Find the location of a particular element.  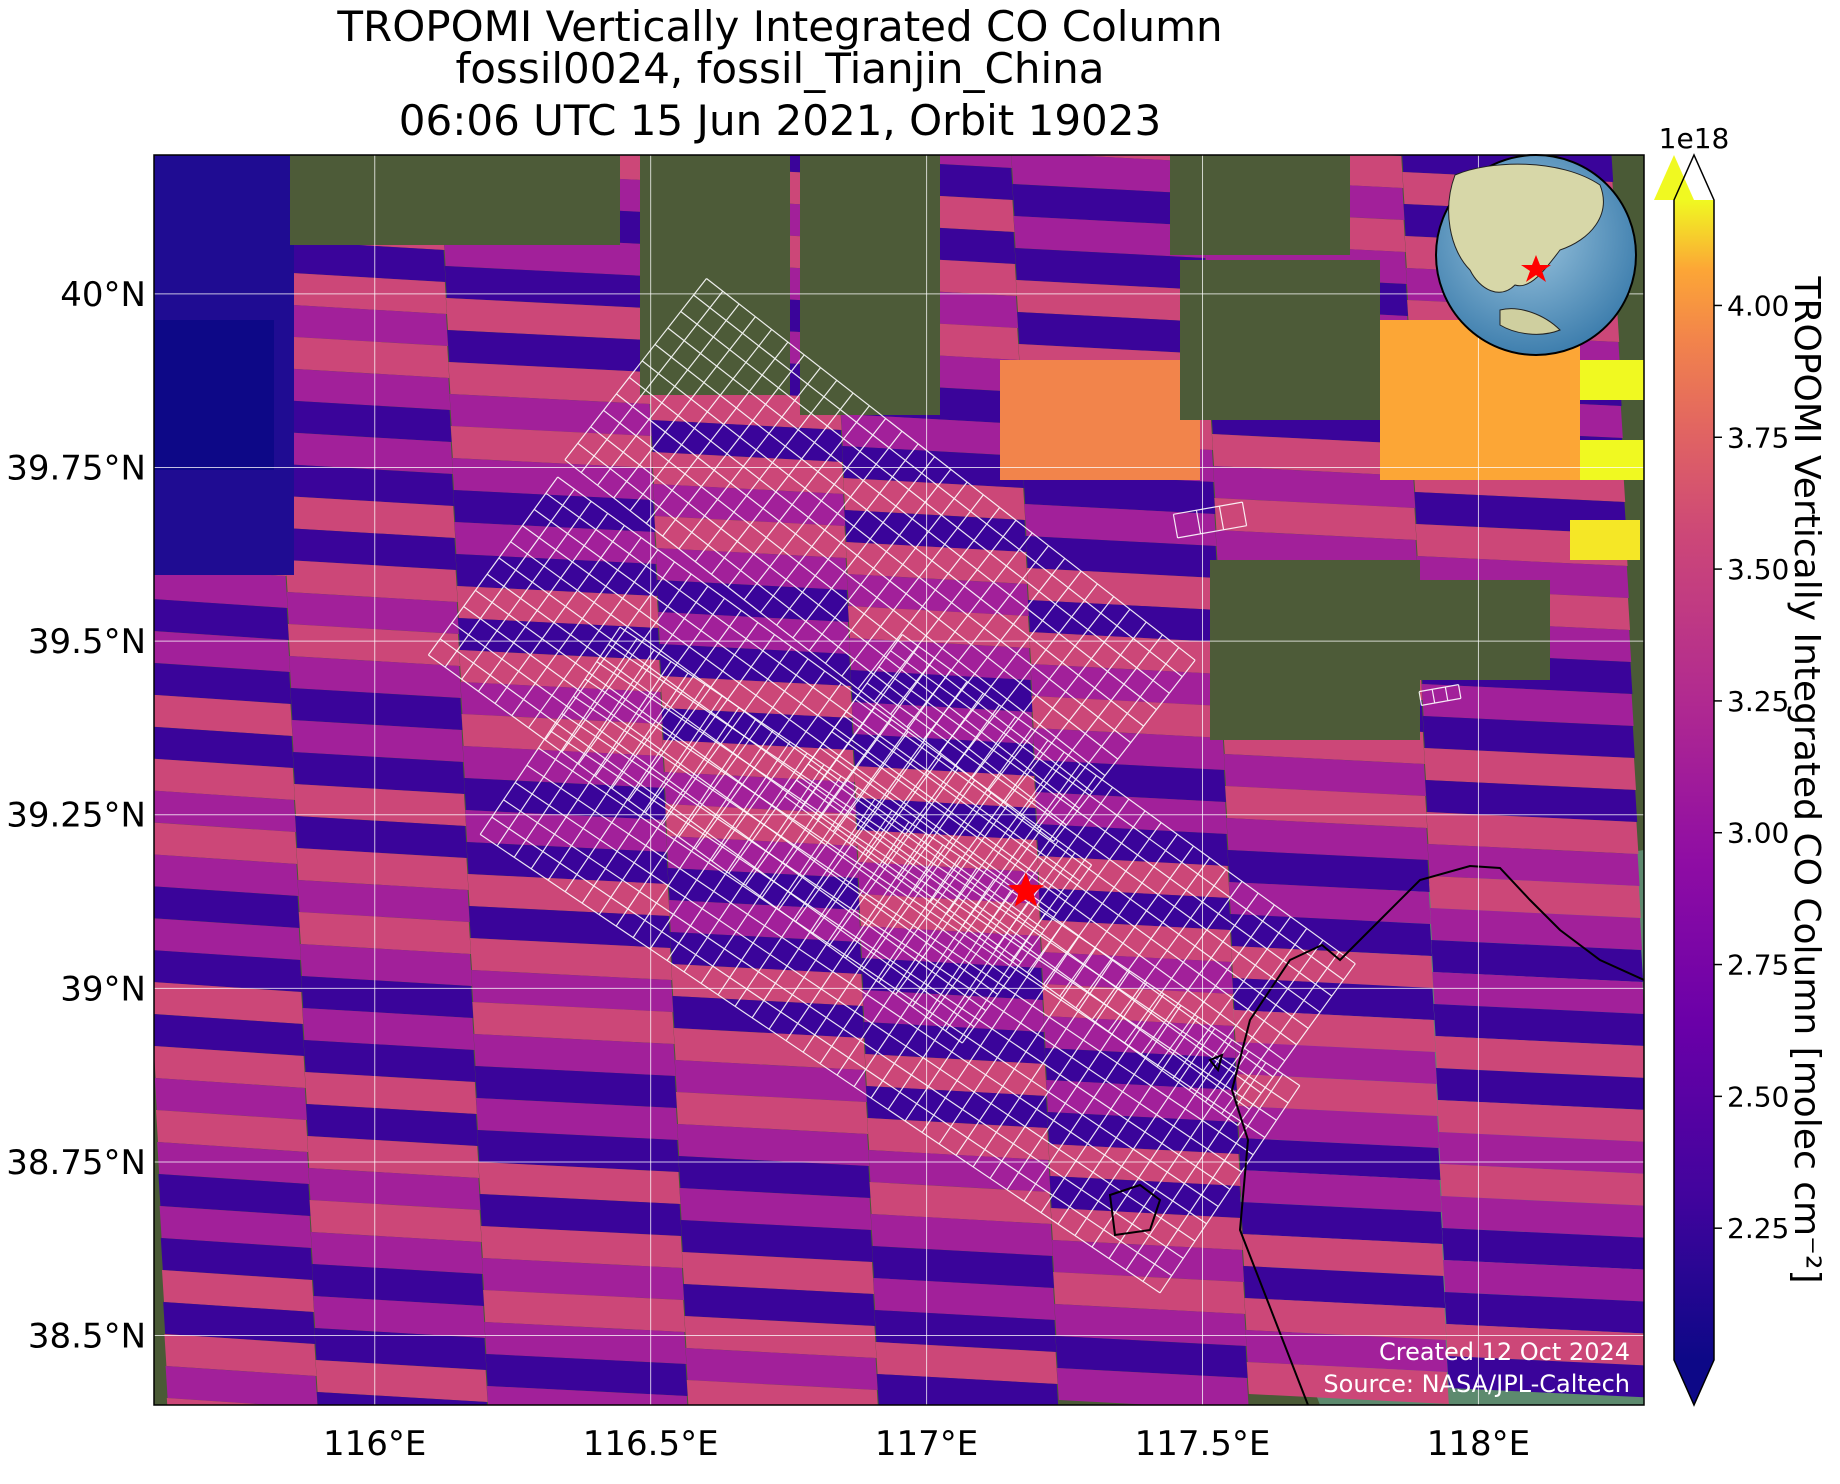

created-credit: Created 12 Oct 2024 is located at coordinates (1504, 1352).